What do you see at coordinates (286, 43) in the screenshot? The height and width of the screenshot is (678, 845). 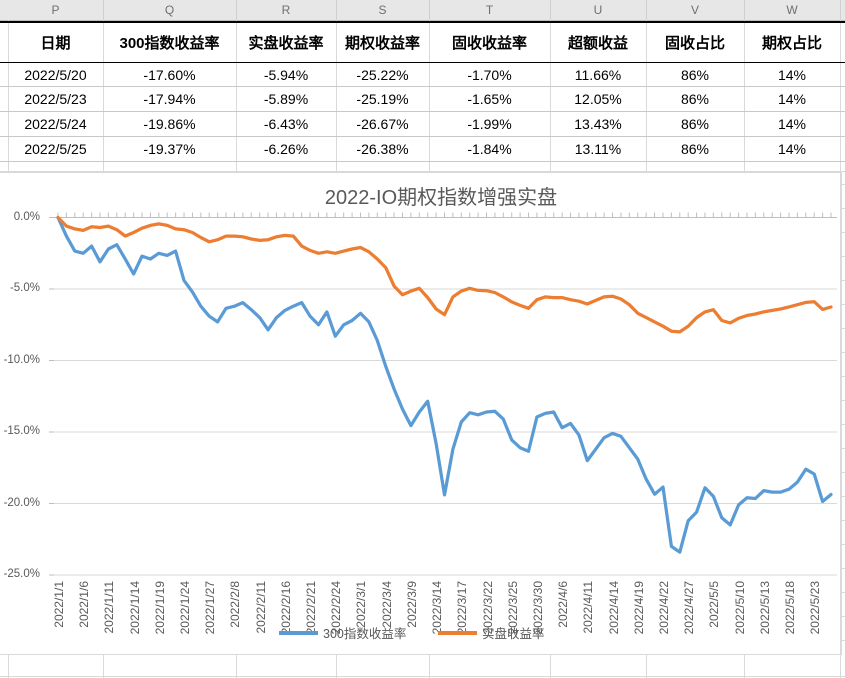 I see `header-cell-2: 实盘收益率` at bounding box center [286, 43].